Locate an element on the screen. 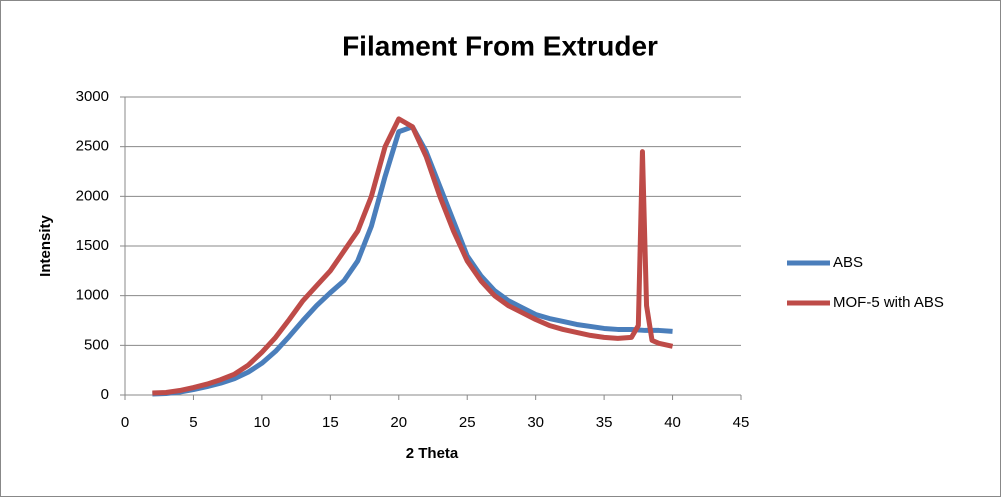 Image resolution: width=1001 pixels, height=497 pixels. y-axis-title: Intensity is located at coordinates (45, 246).